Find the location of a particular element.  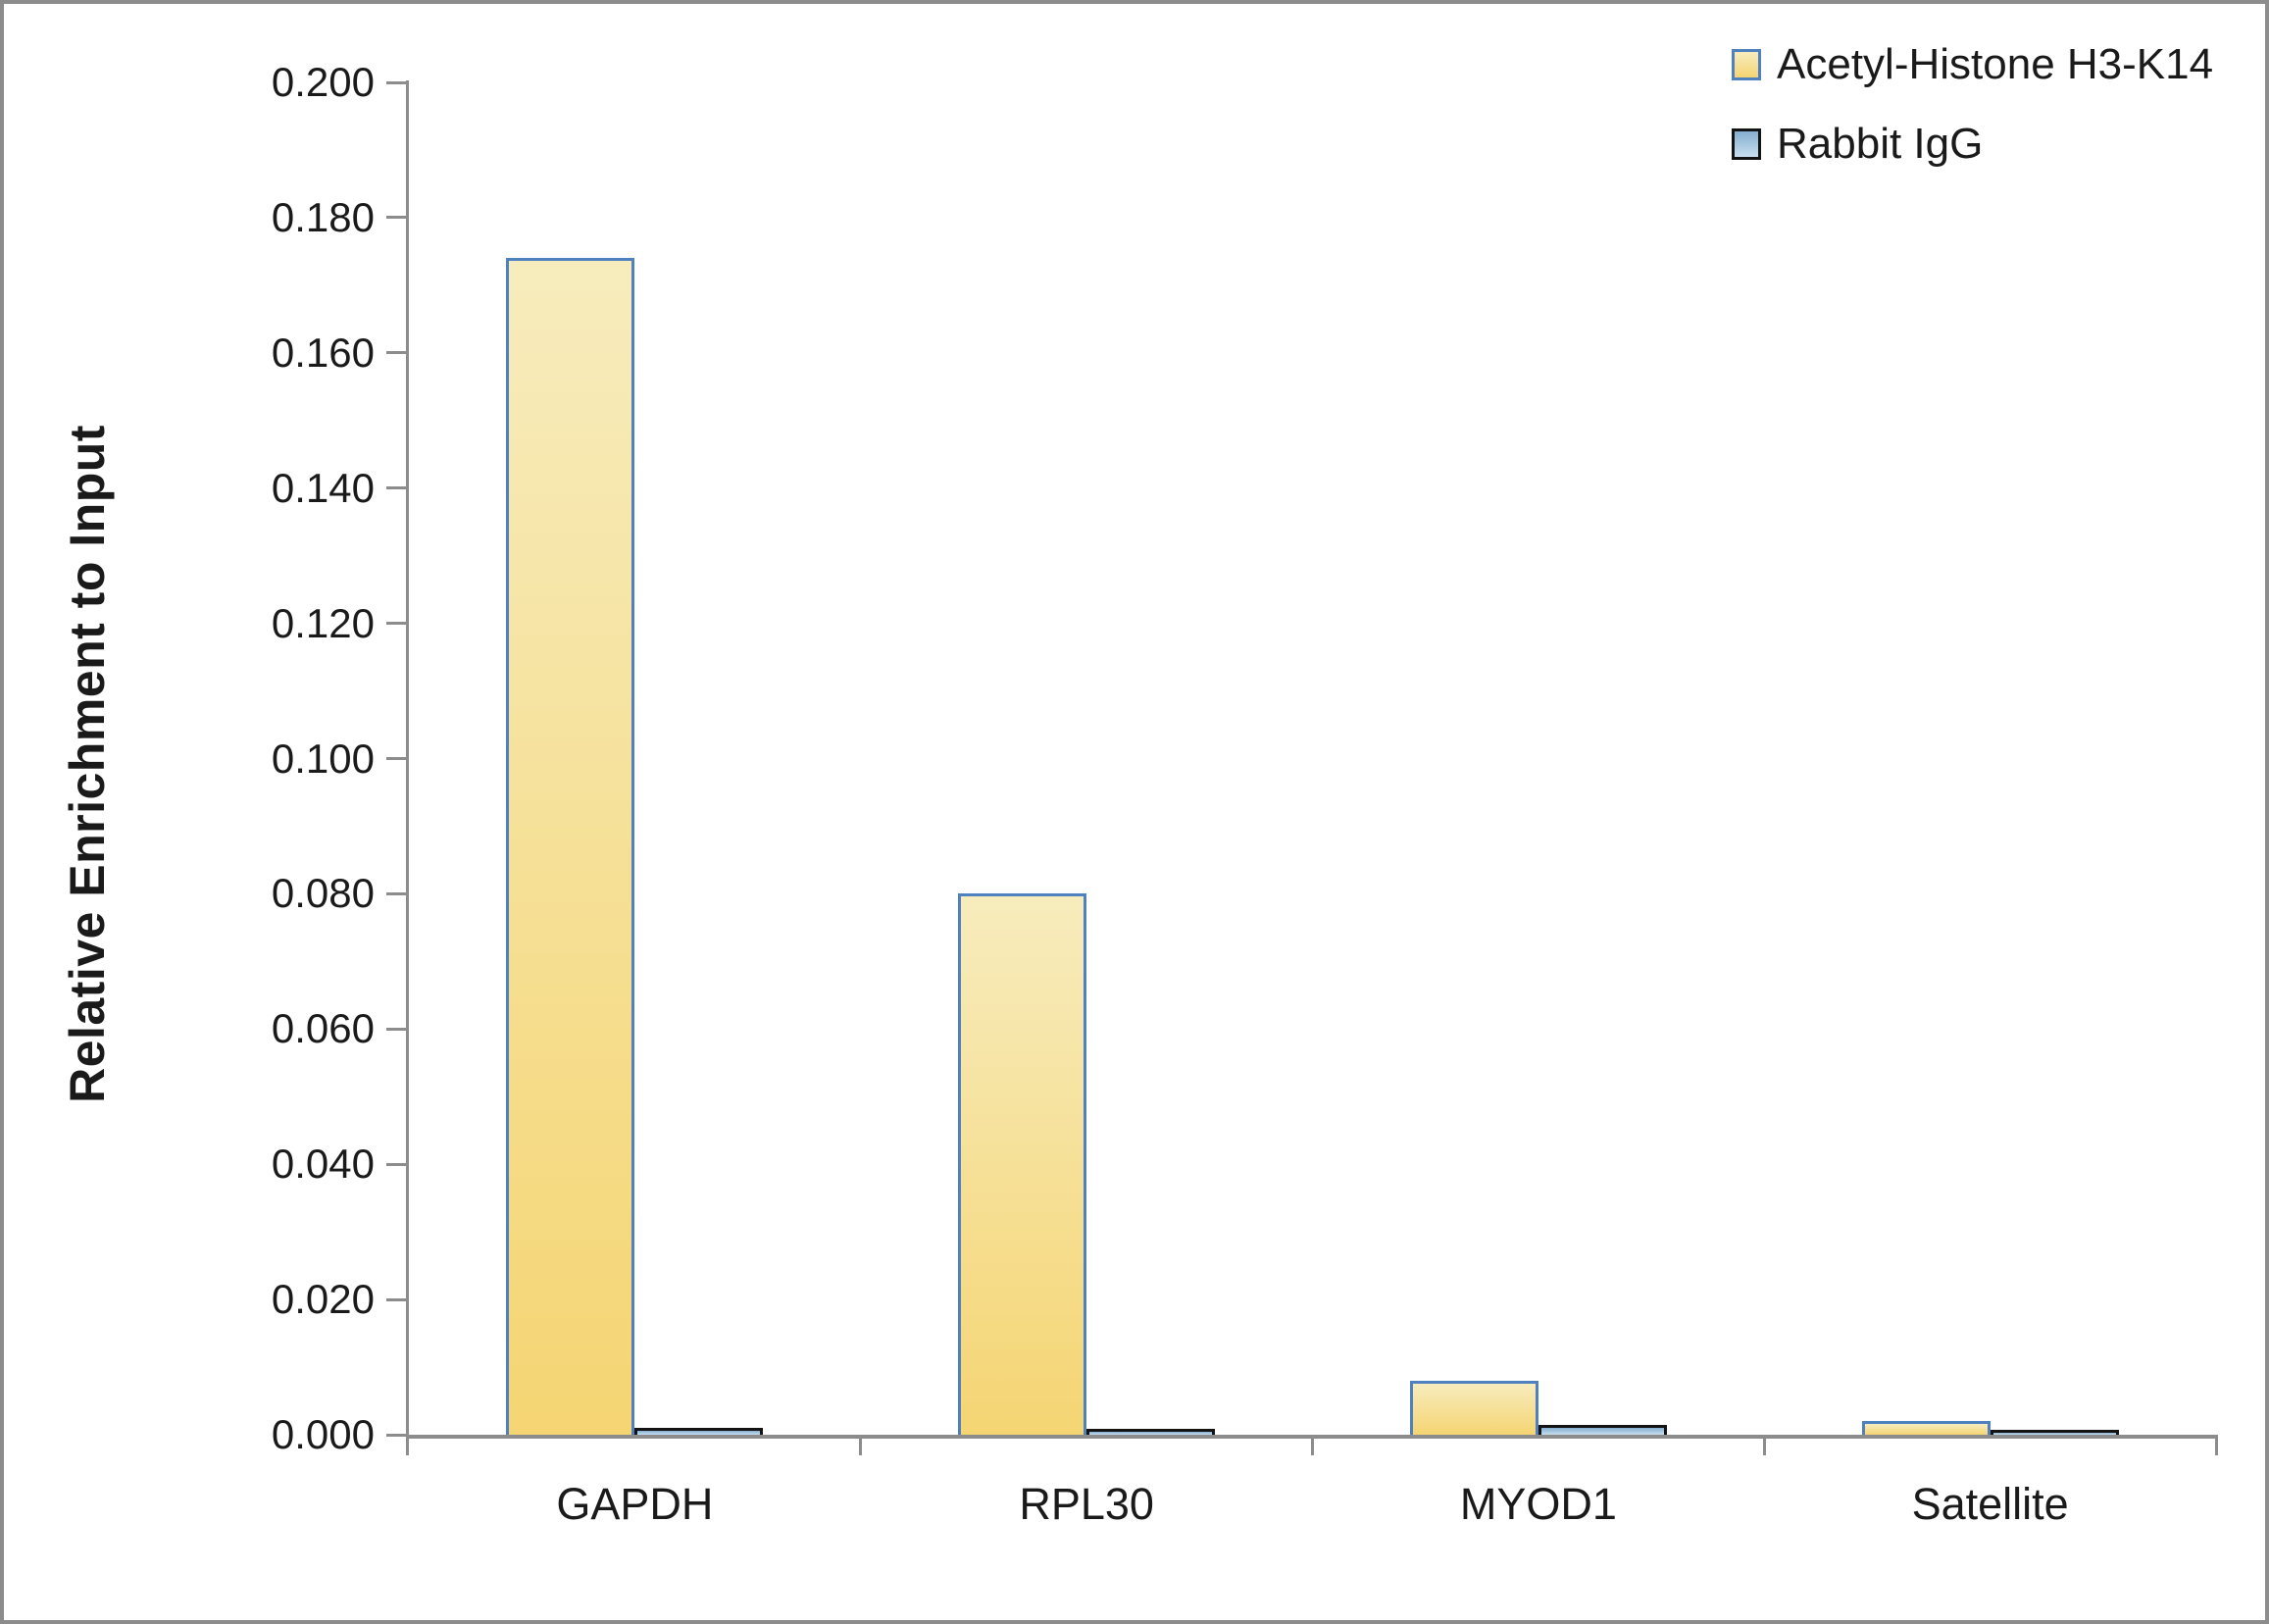

y-axis-title: Relative Enrichment to Input is located at coordinates (87, 764).